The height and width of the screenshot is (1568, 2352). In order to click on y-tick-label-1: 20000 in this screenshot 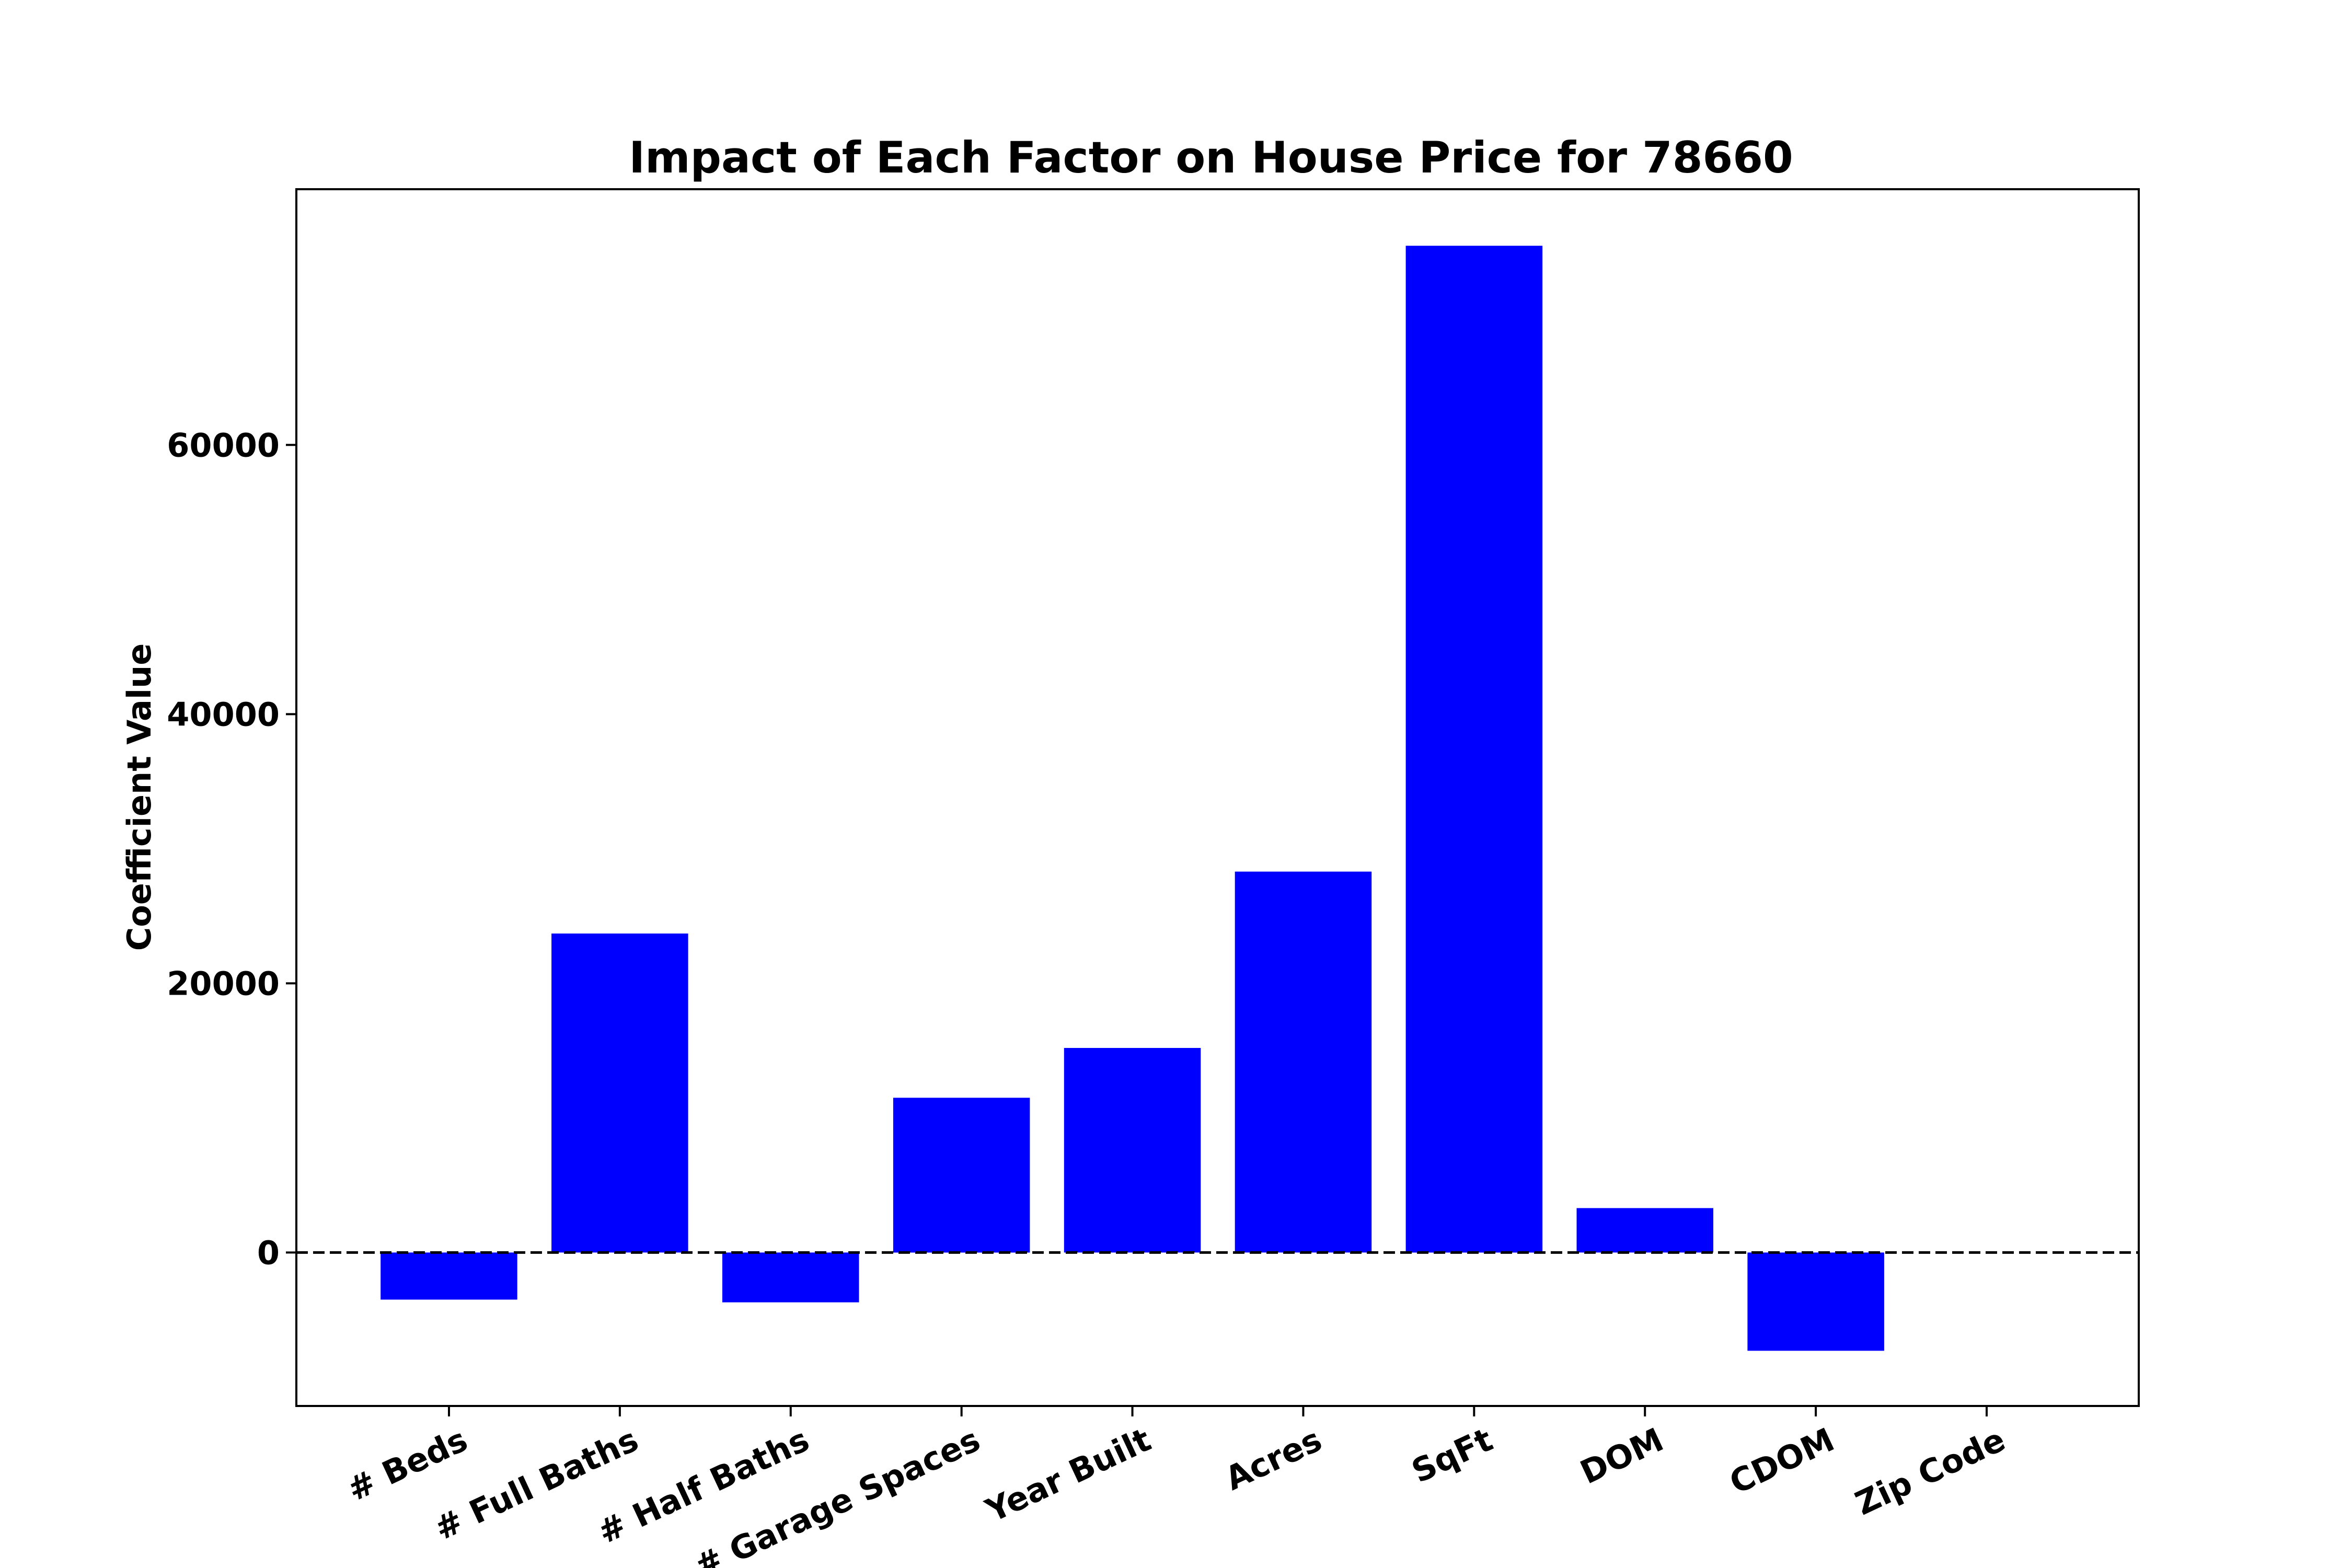, I will do `click(223, 983)`.